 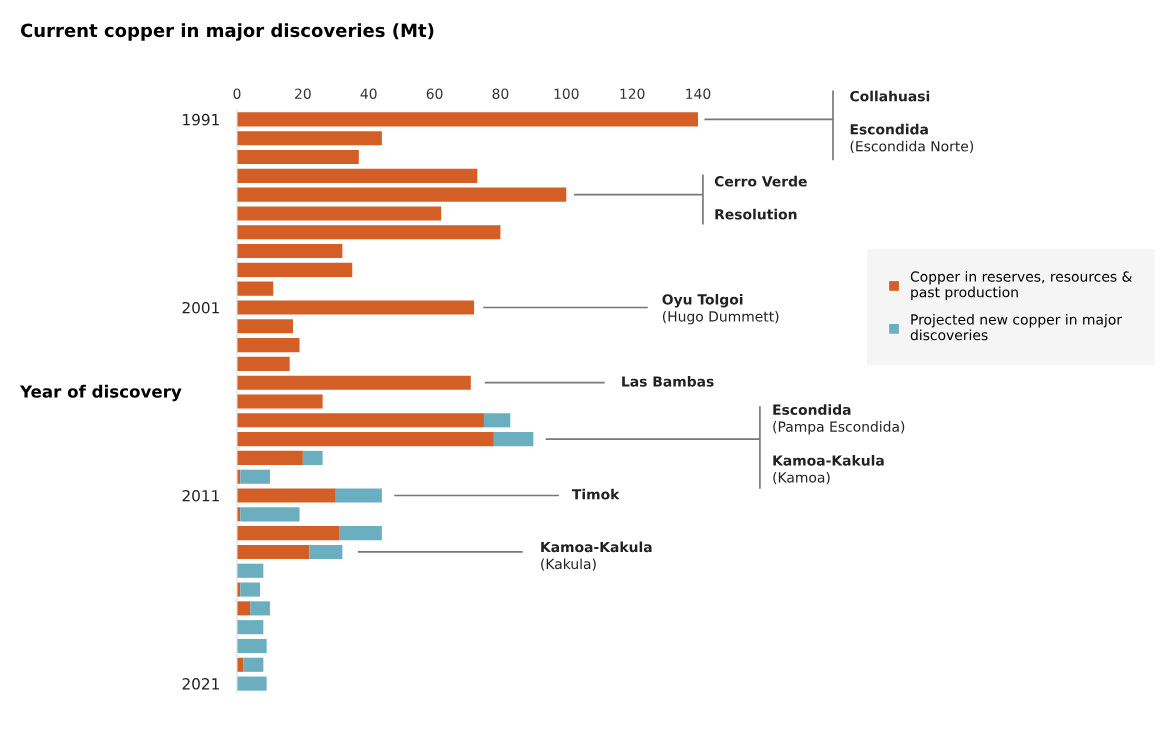 What do you see at coordinates (595, 494) in the screenshot?
I see `annotation: Timok` at bounding box center [595, 494].